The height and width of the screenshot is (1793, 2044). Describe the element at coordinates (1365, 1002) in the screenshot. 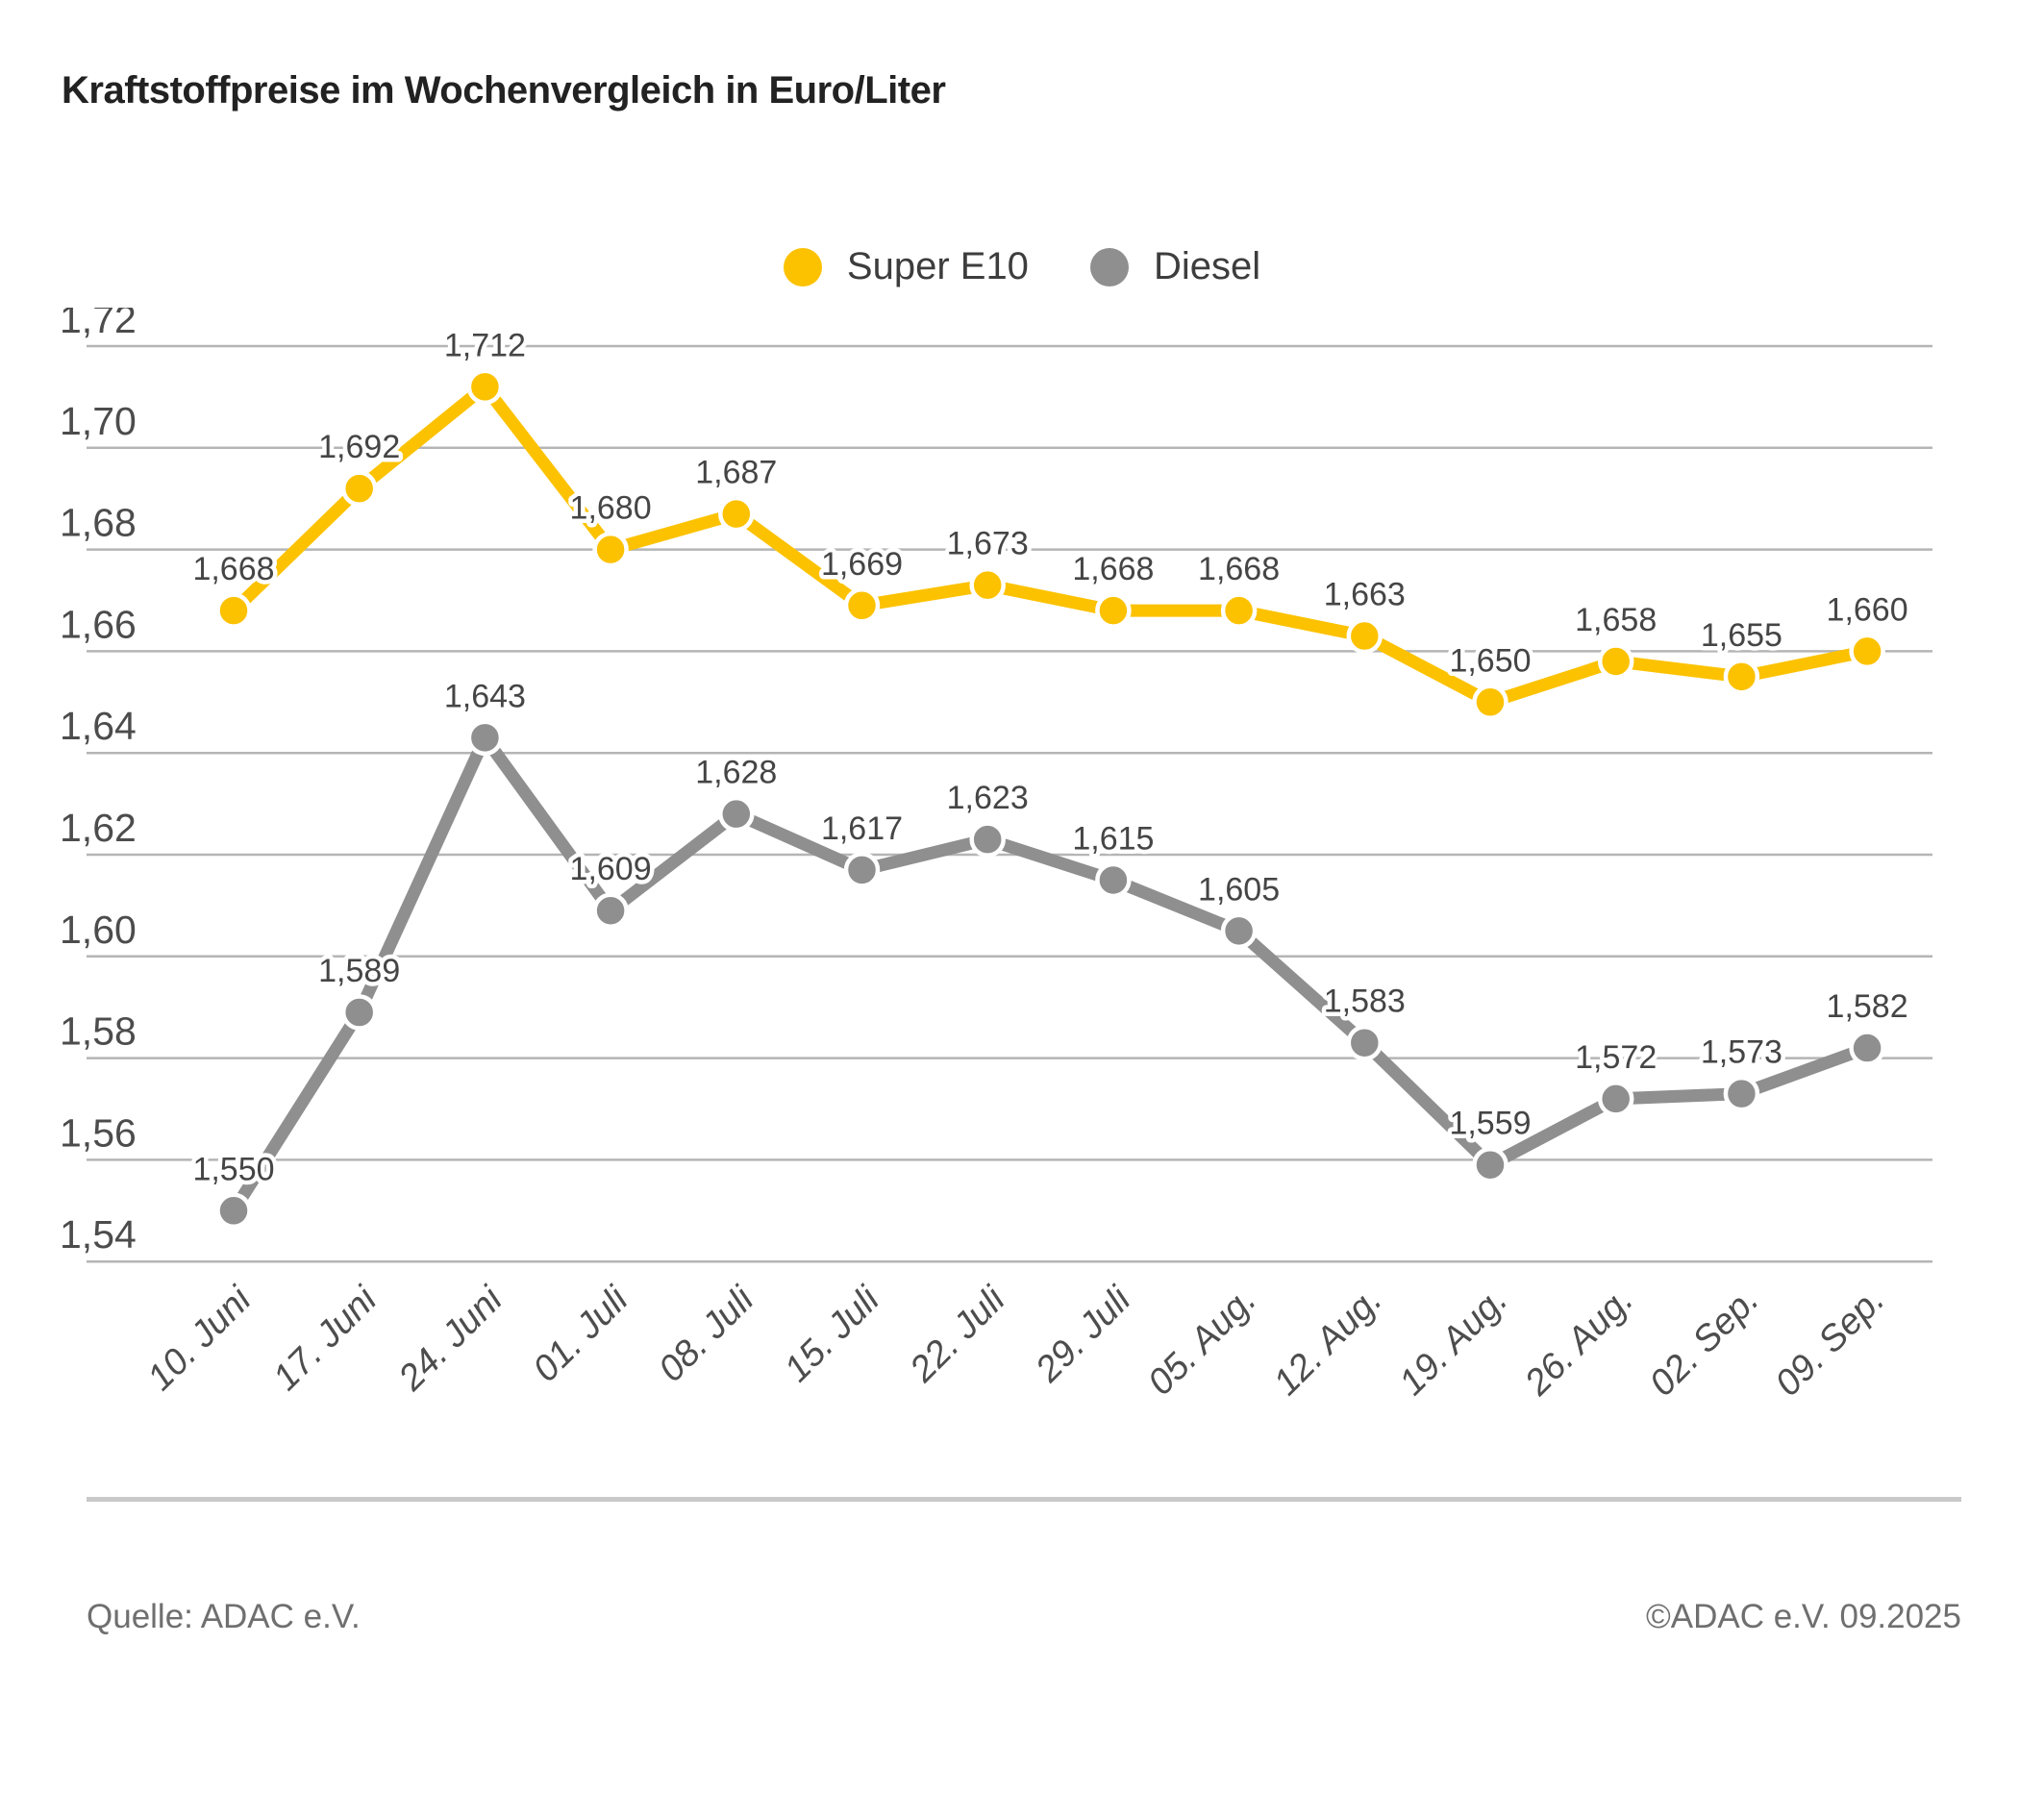

I see `diesel-value-label: 1,583` at that location.